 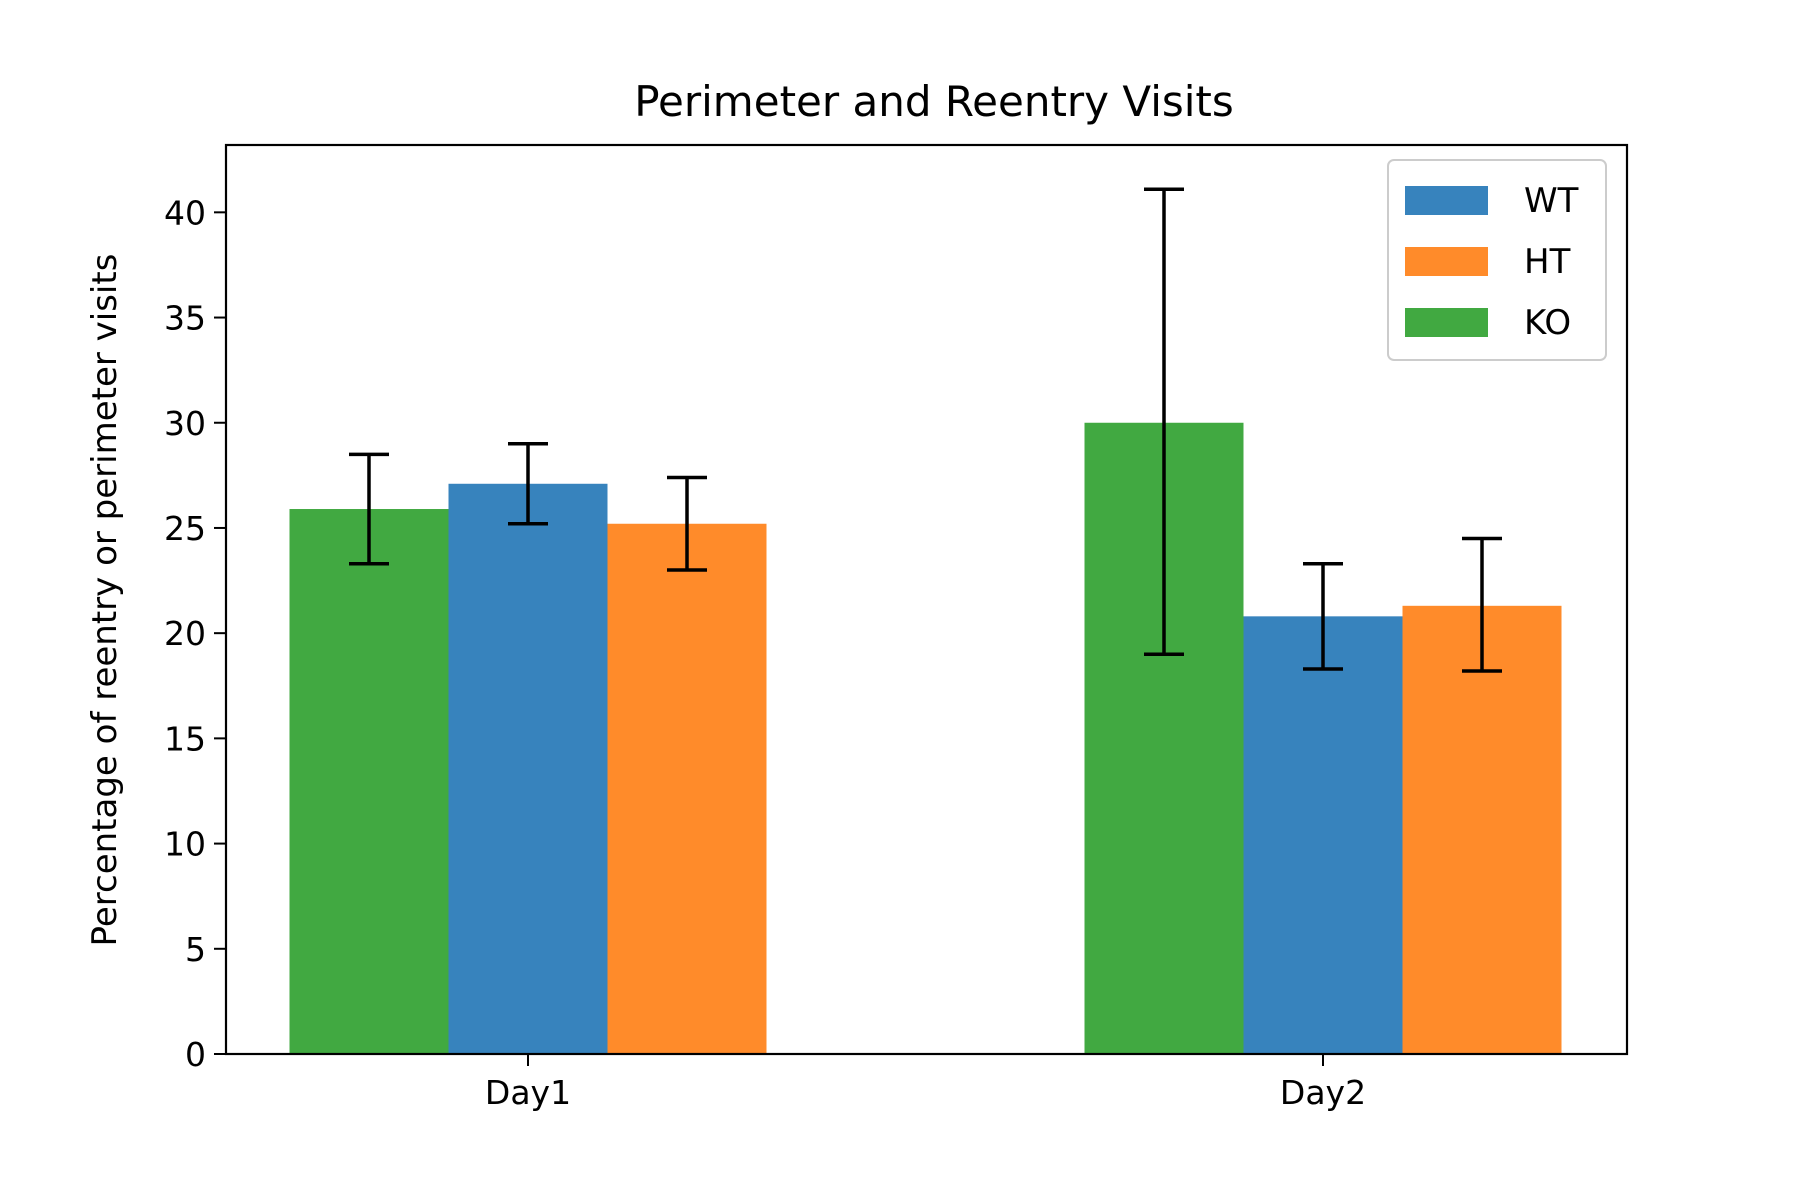 I want to click on bar-wt-day2, so click(x=1323, y=835).